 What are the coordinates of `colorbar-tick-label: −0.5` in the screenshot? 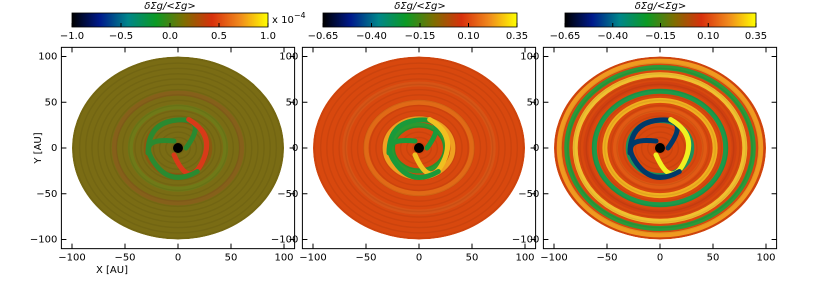 It's located at (121, 36).